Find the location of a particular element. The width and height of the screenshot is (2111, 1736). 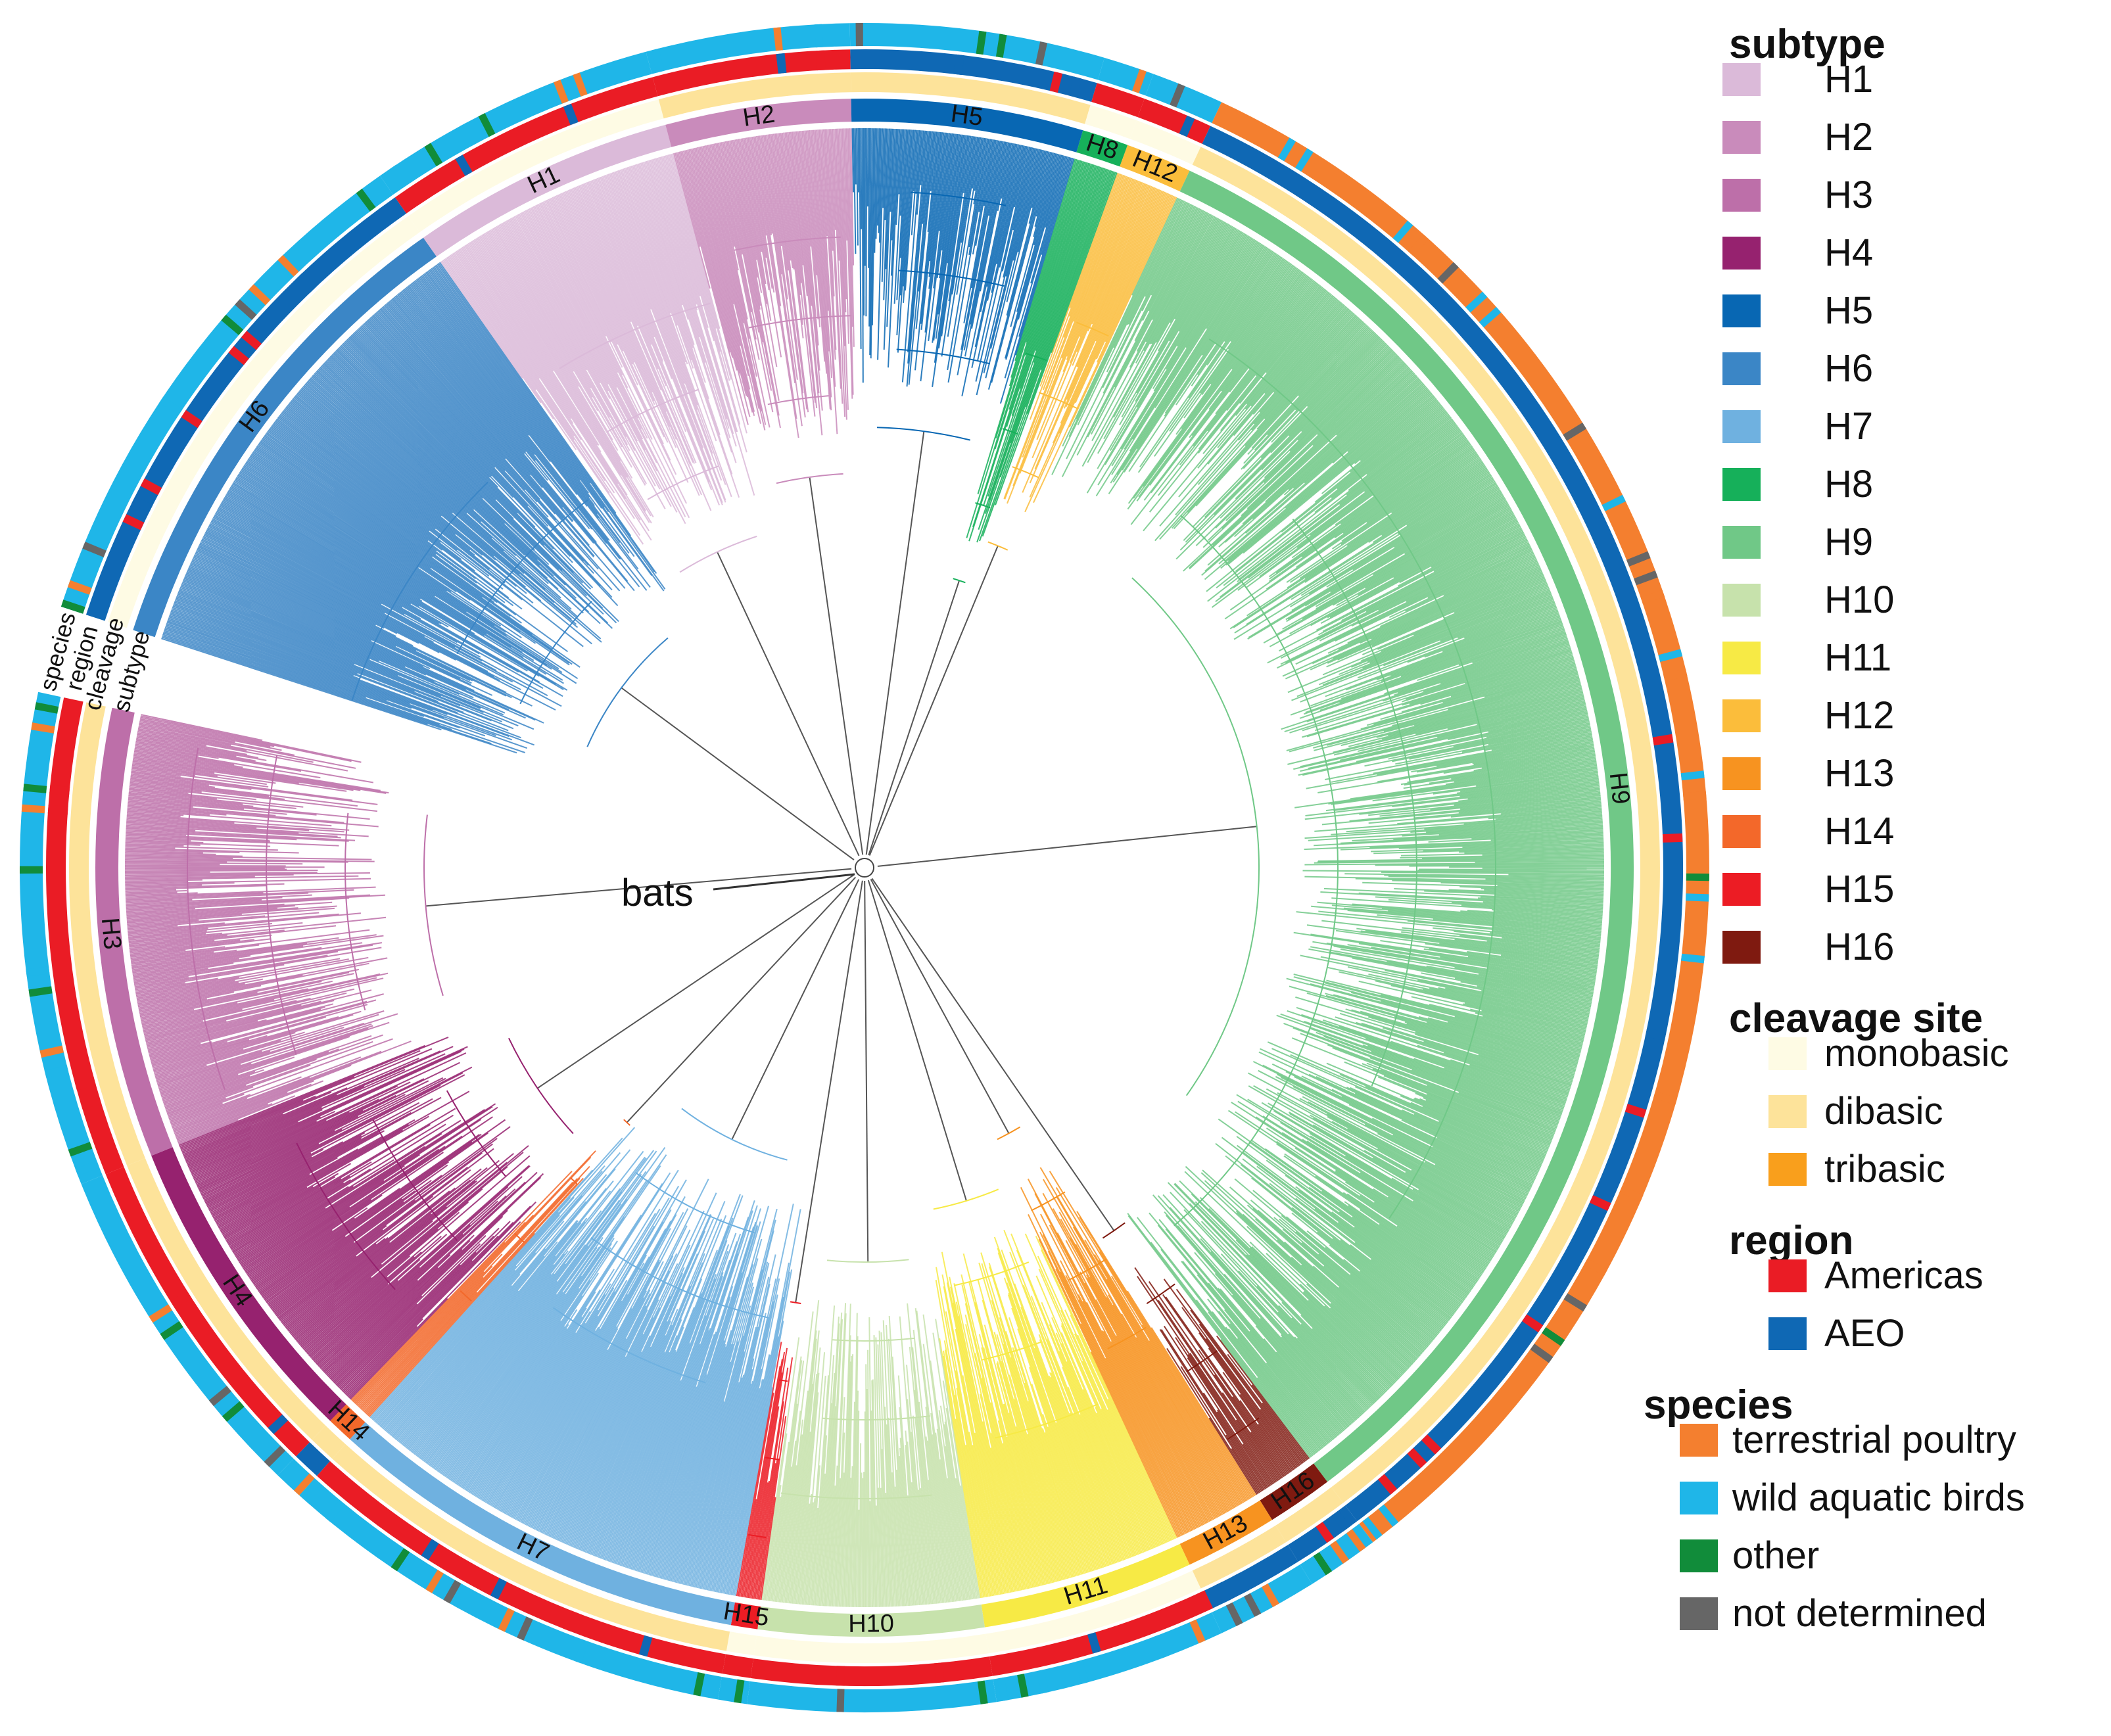

legend-swatch-dibasic is located at coordinates (1787, 1112).